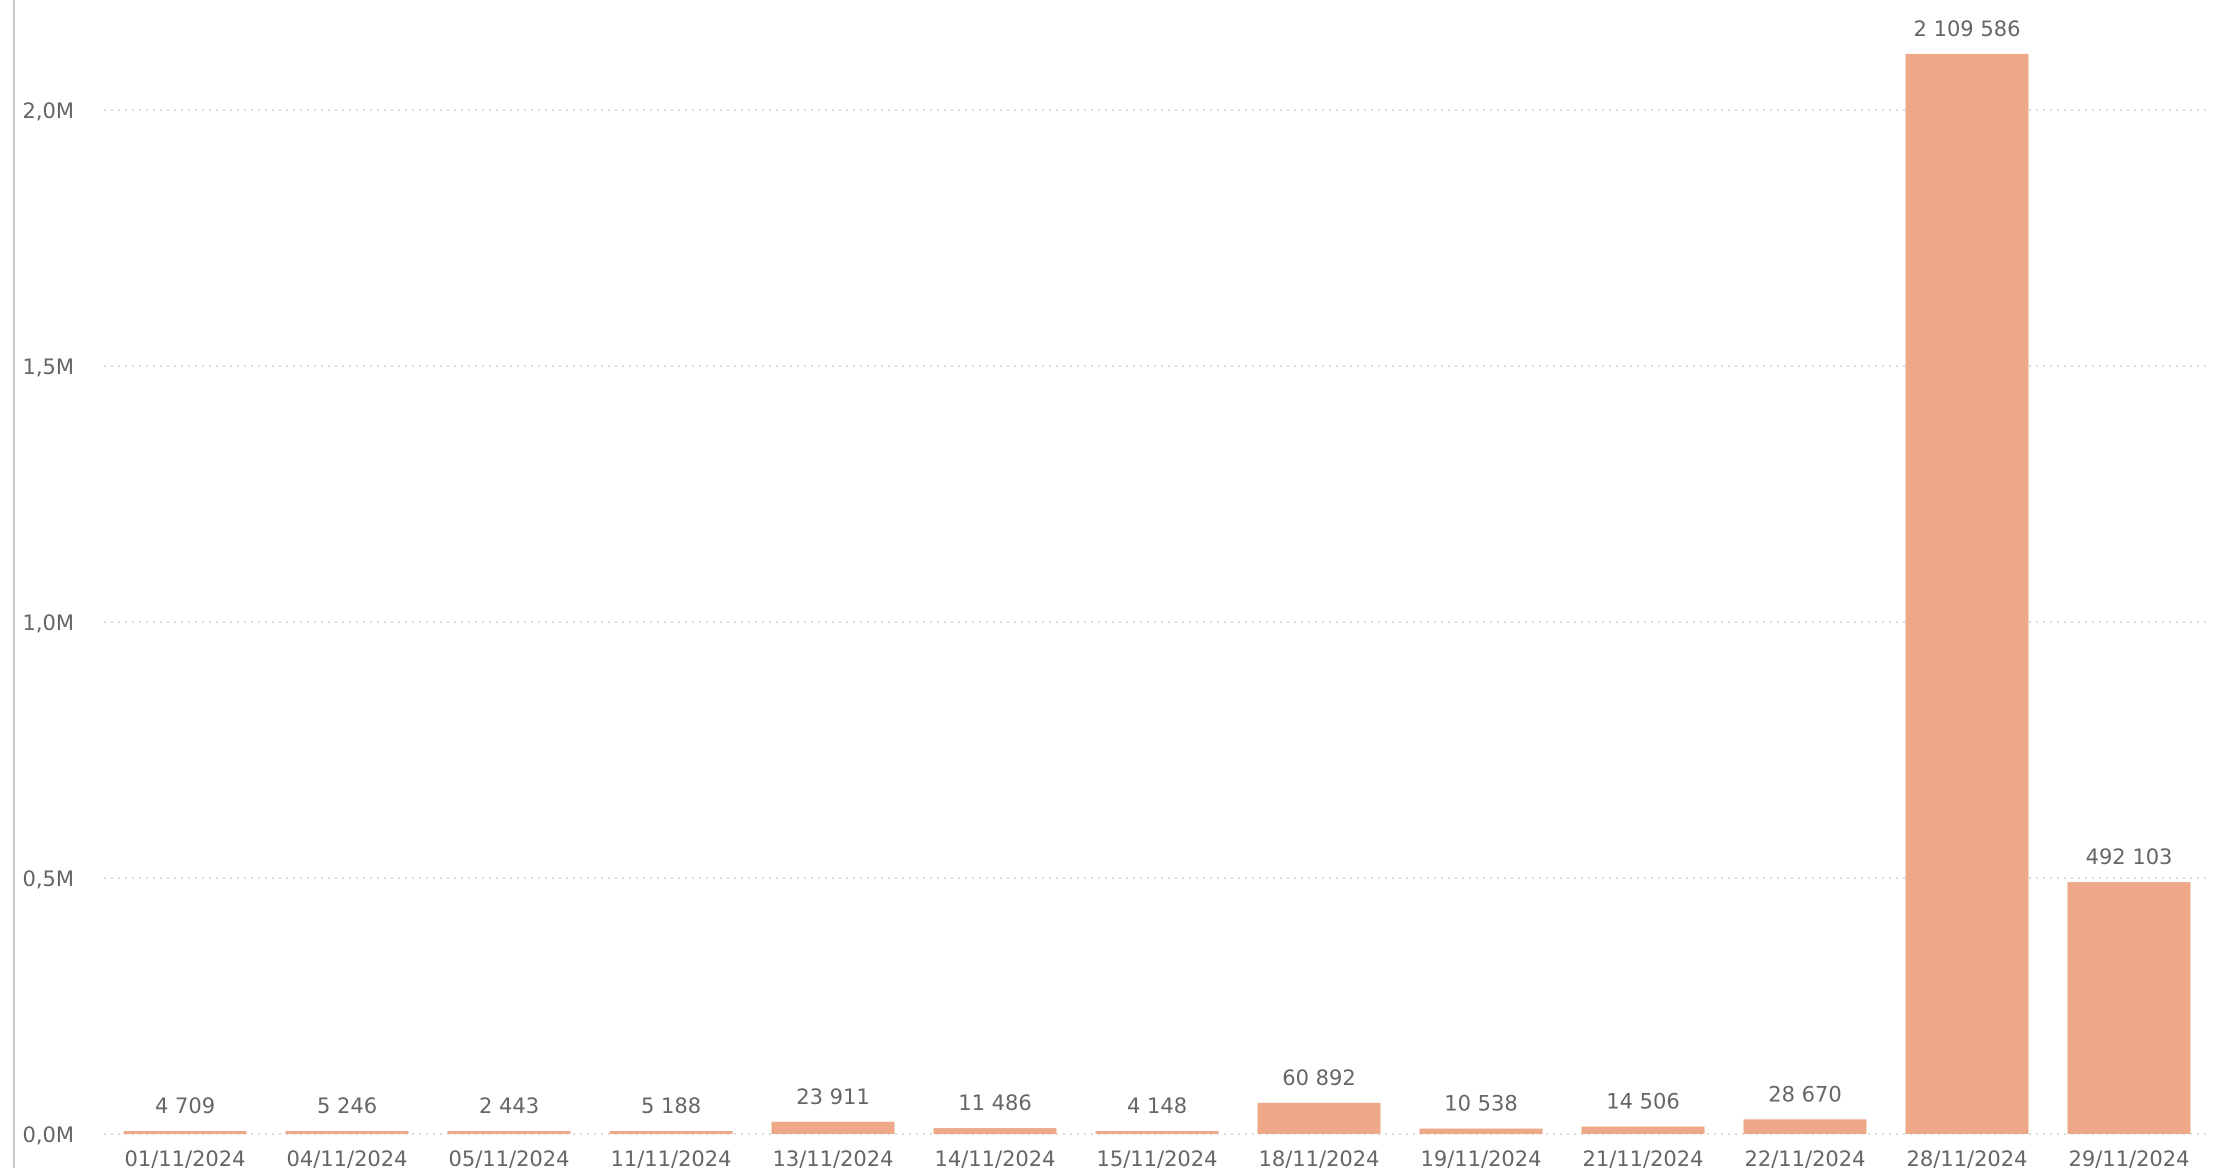 This screenshot has width=2221, height=1172. I want to click on data-label: 28 670, so click(1804, 1094).